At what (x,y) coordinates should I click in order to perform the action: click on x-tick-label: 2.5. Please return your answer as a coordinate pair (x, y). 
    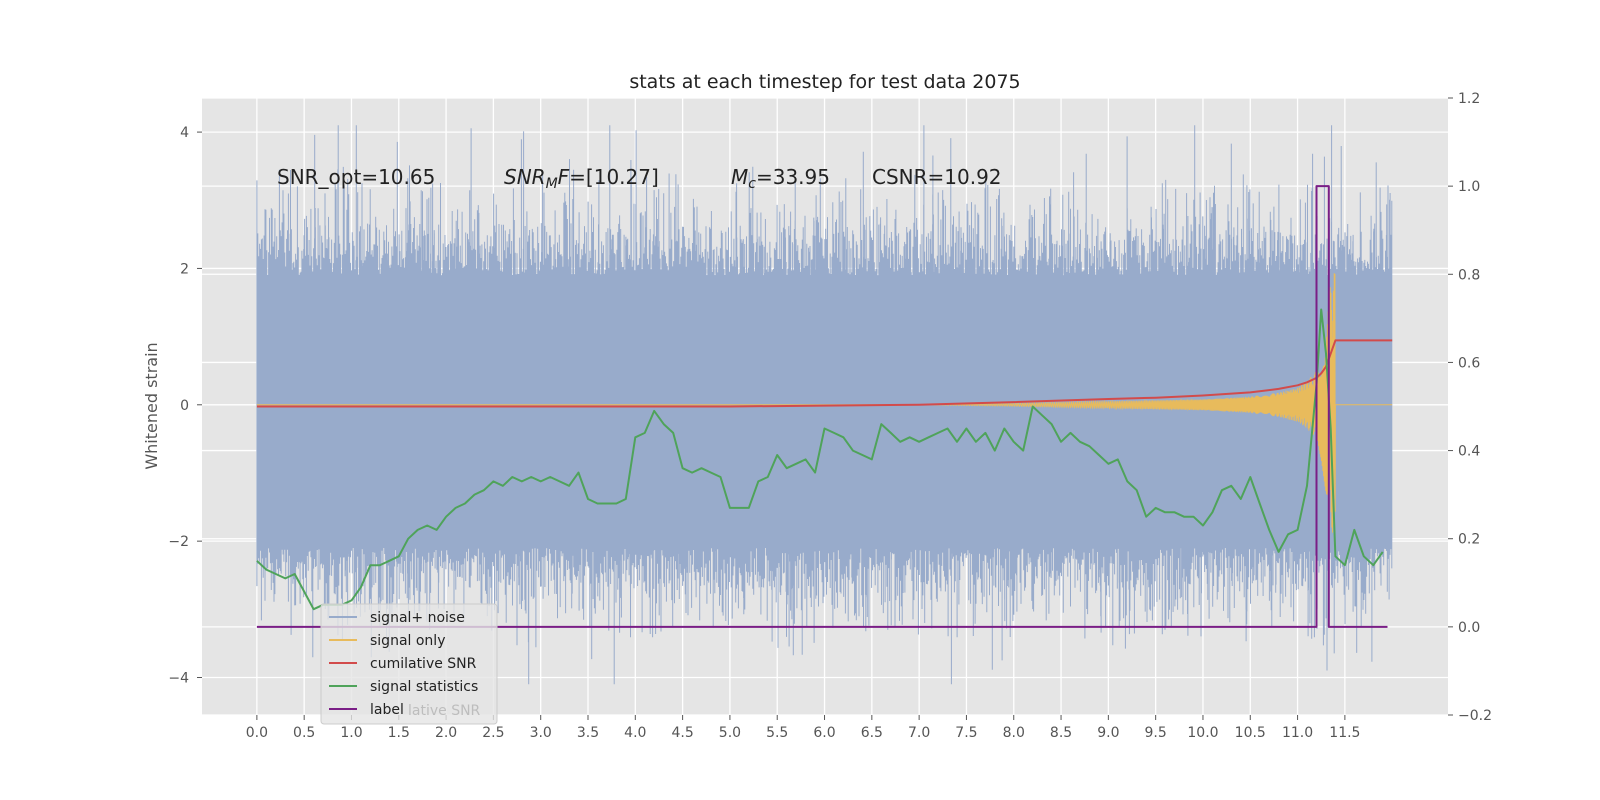
    Looking at the image, I should click on (493, 733).